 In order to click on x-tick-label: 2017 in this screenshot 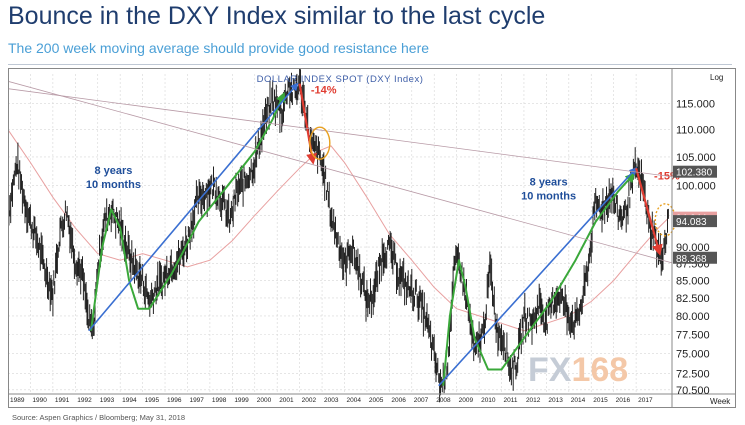, I will do `click(645, 400)`.